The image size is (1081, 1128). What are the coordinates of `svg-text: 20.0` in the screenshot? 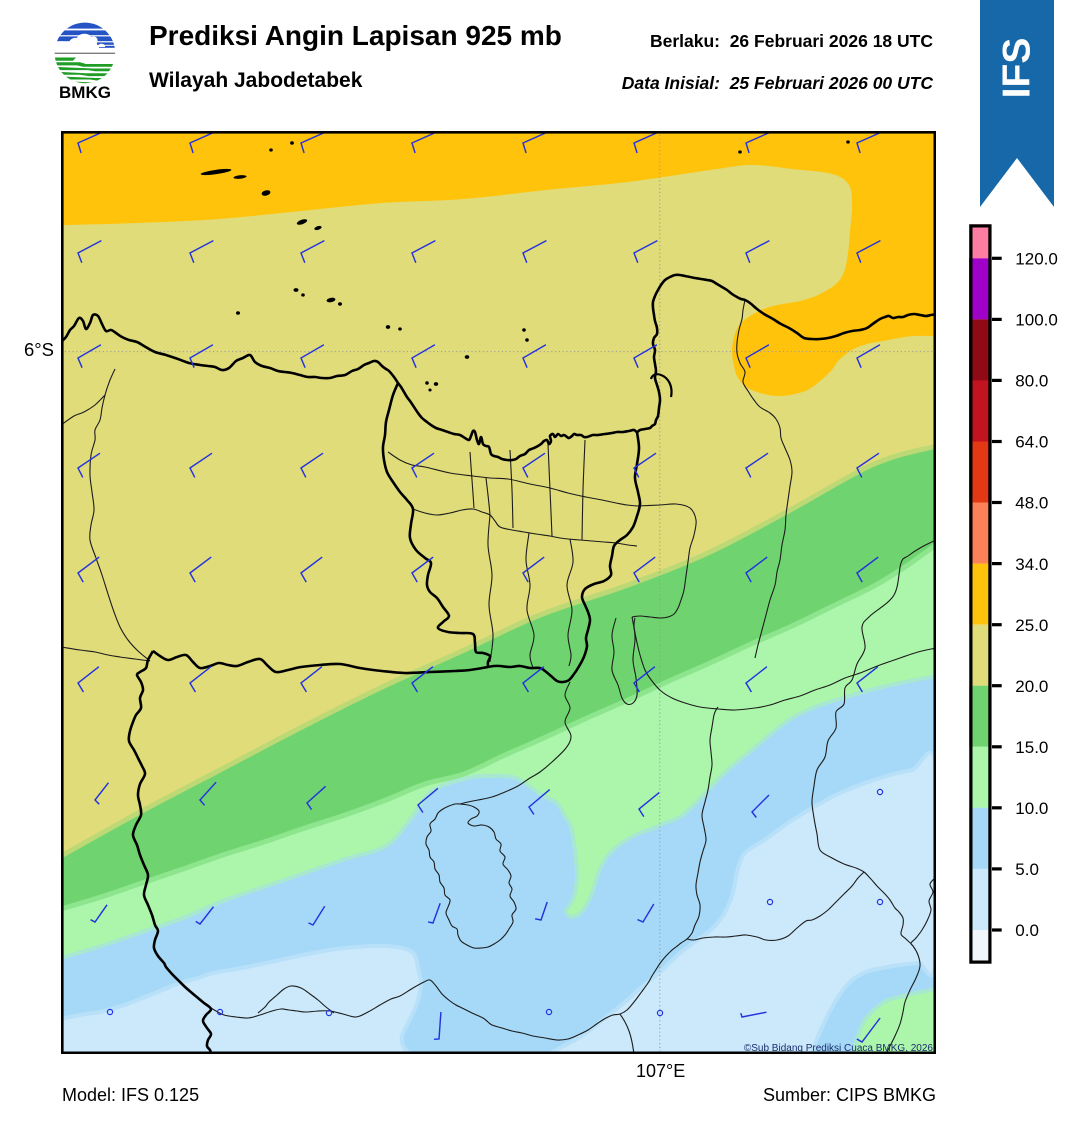 It's located at (1031, 686).